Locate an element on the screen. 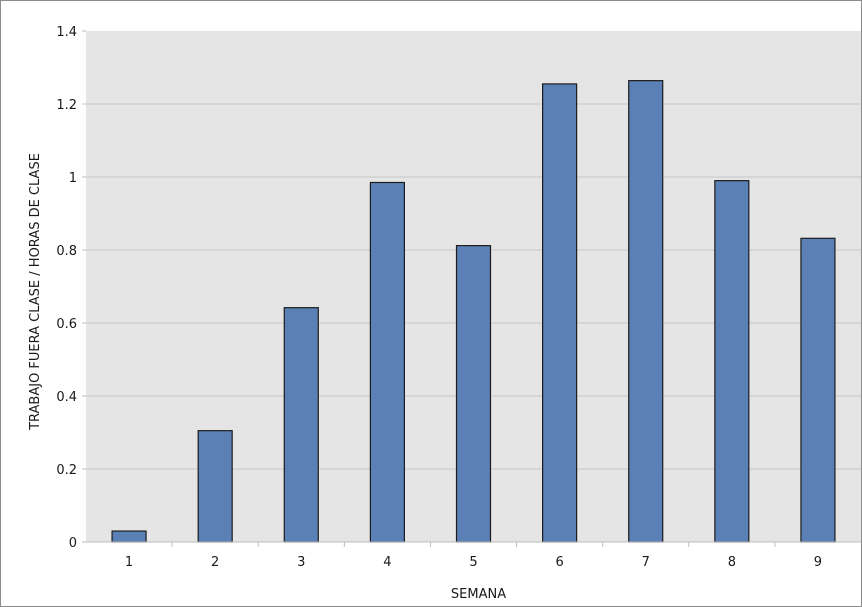 This screenshot has height=607, width=862. y-tick-label: 0.8 is located at coordinates (66, 251).